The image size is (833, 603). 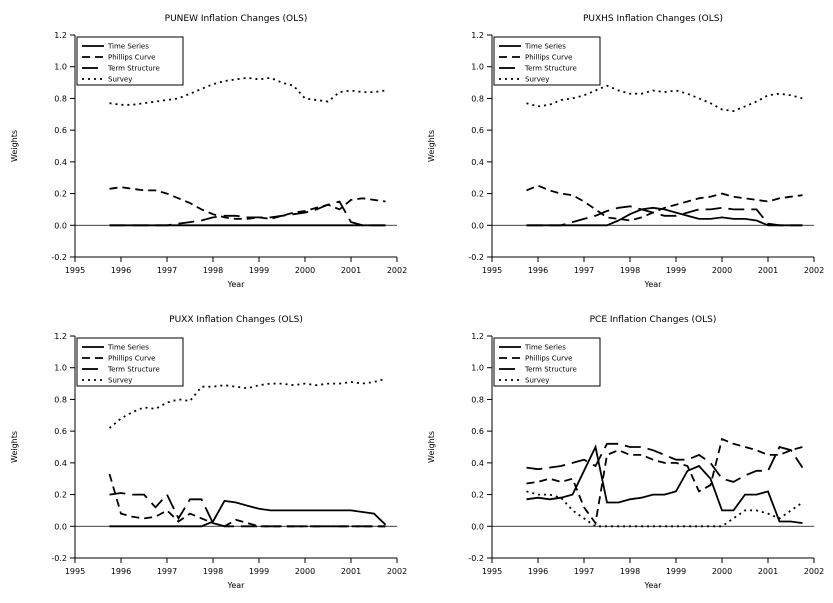 I want to click on chart-title: PUXHS Inflation Changes (OLS), so click(x=652, y=19).